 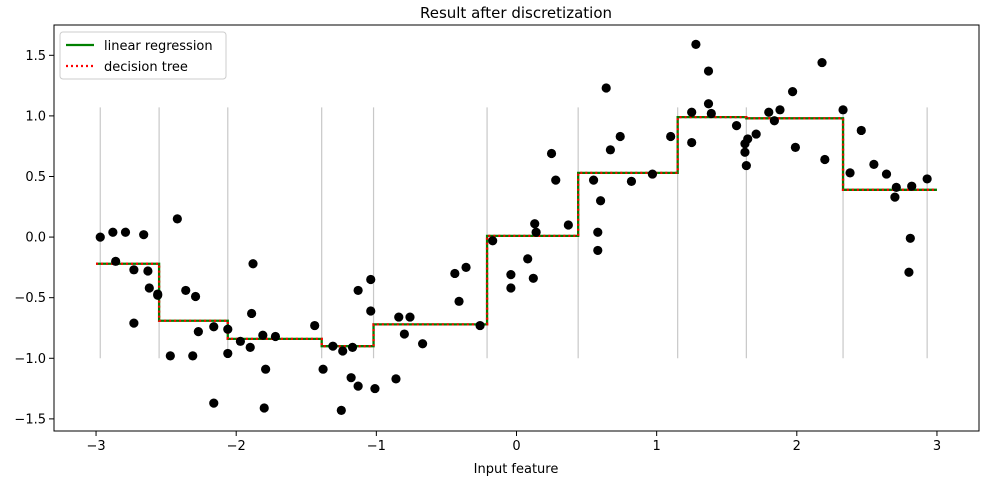 What do you see at coordinates (35, 177) in the screenshot?
I see `y-tick-label-4: 0.5` at bounding box center [35, 177].